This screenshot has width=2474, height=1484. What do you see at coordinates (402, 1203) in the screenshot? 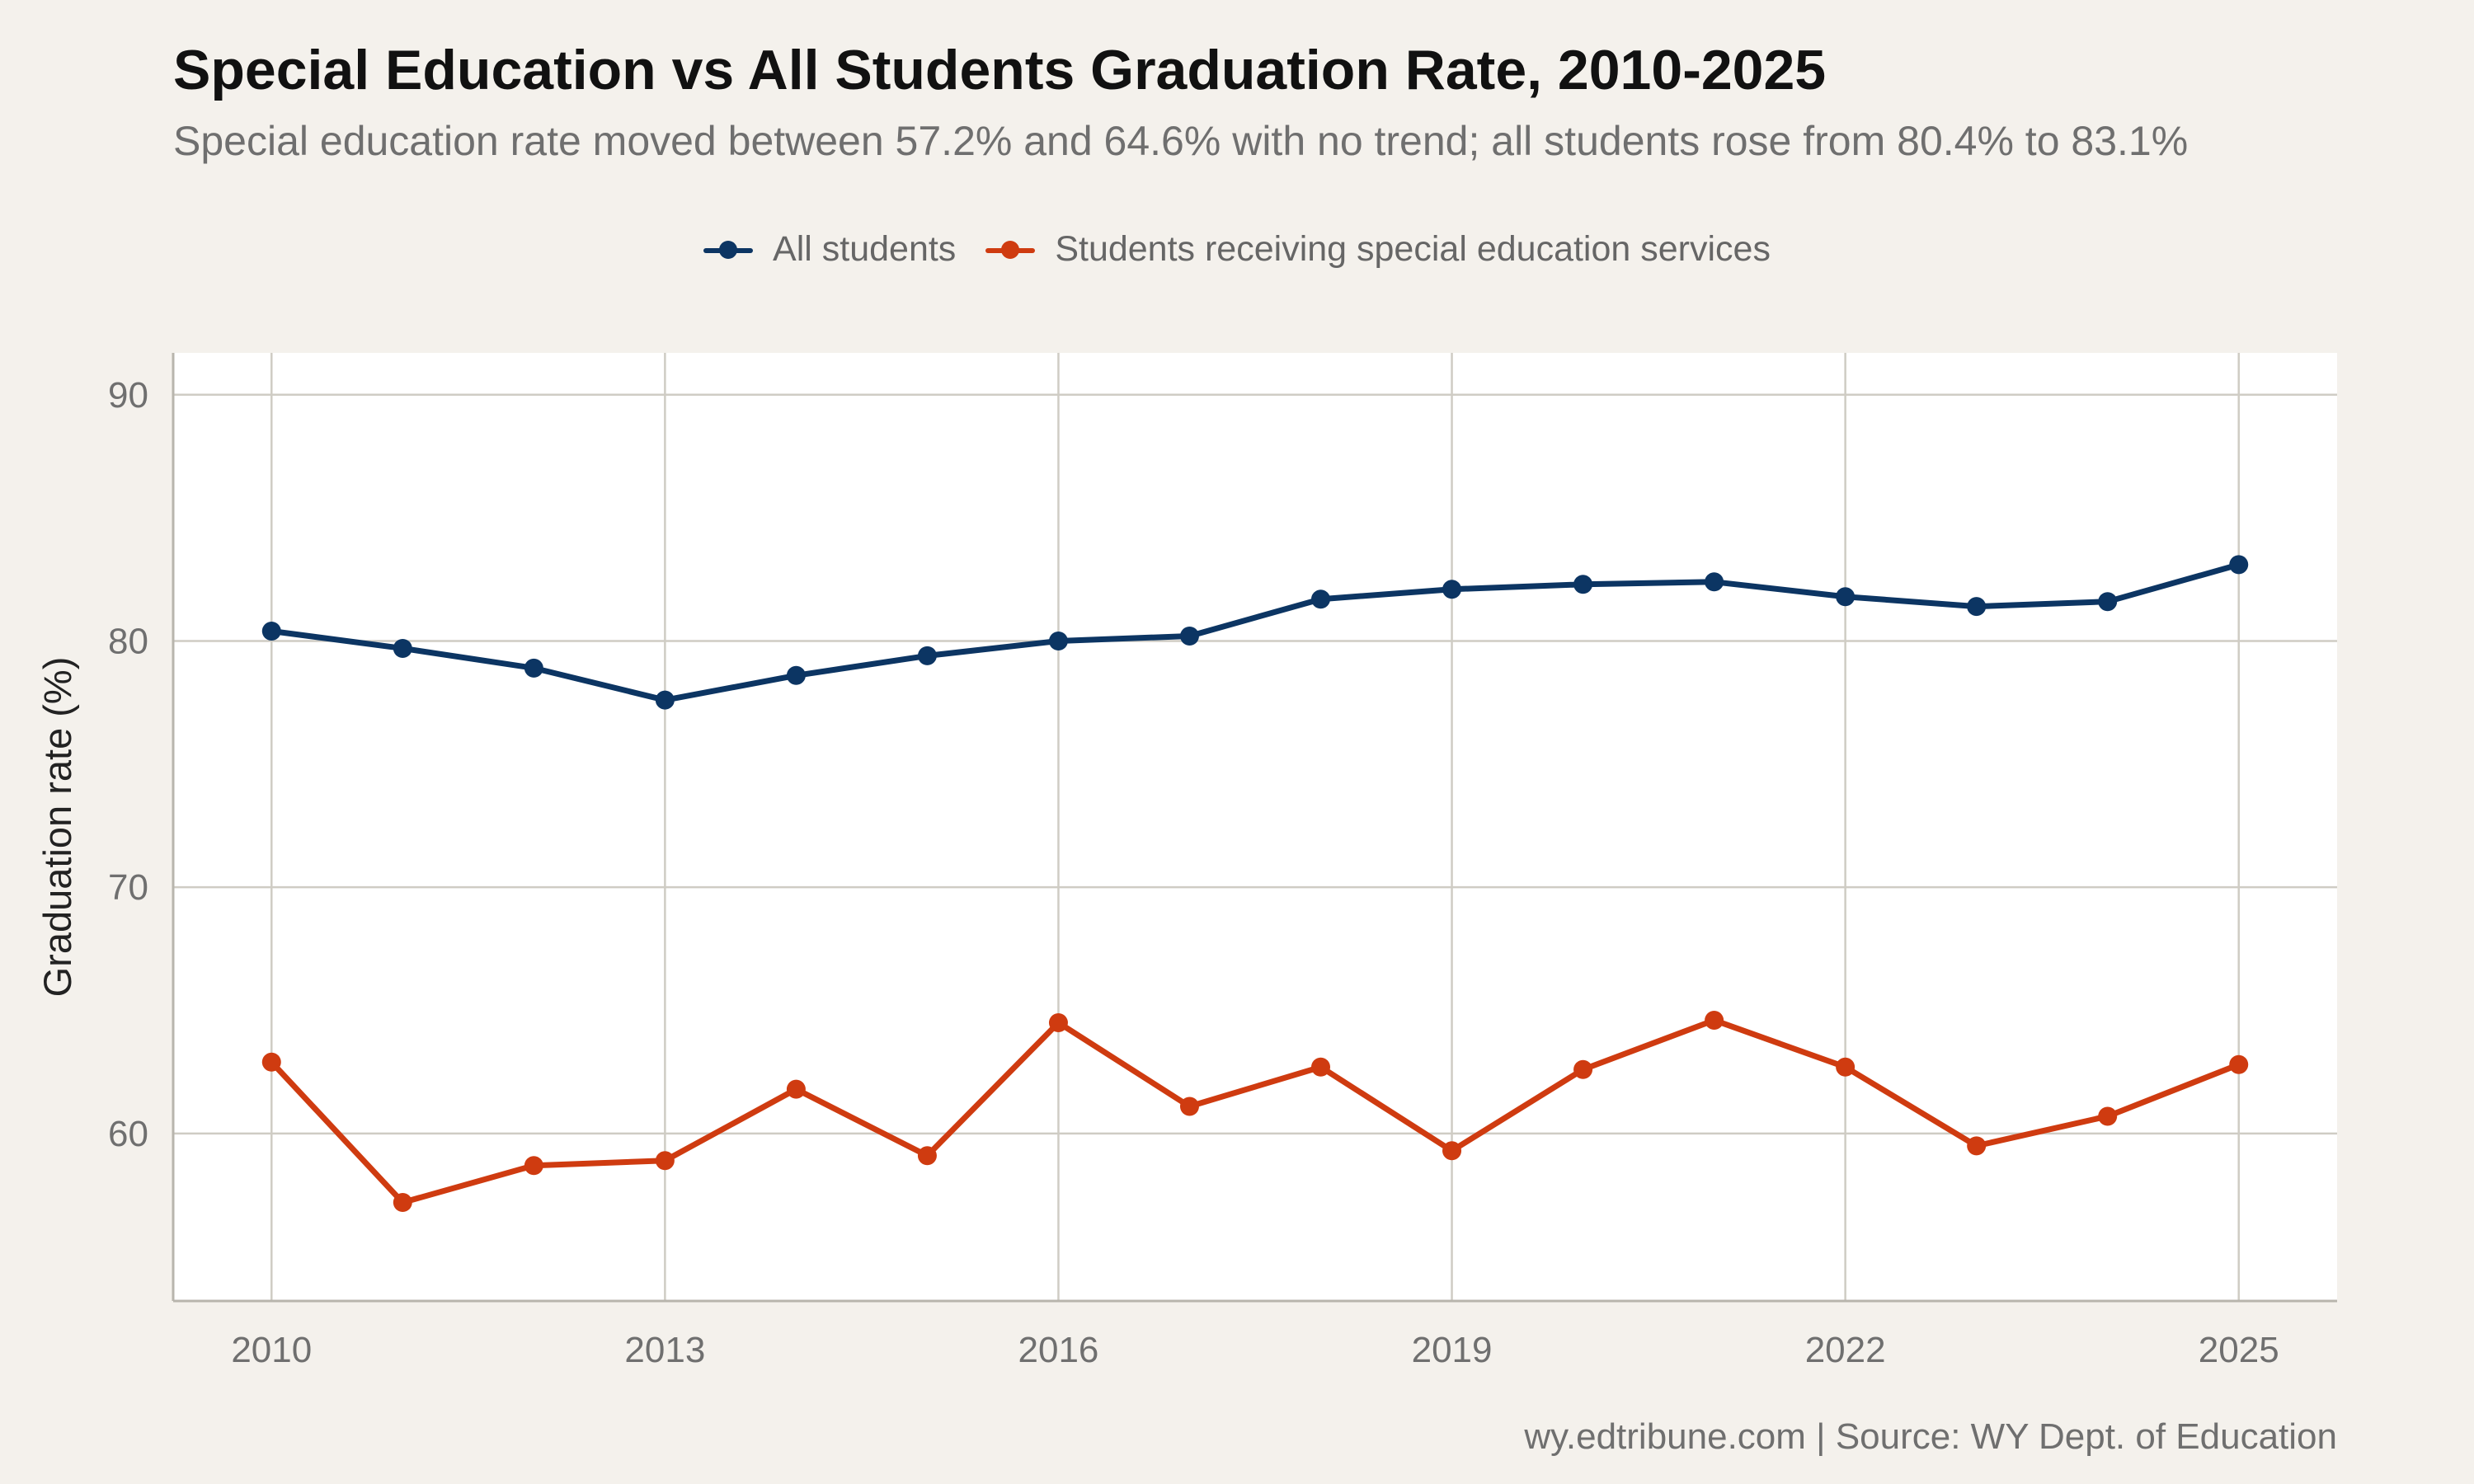
I see `series-1-point-2011` at bounding box center [402, 1203].